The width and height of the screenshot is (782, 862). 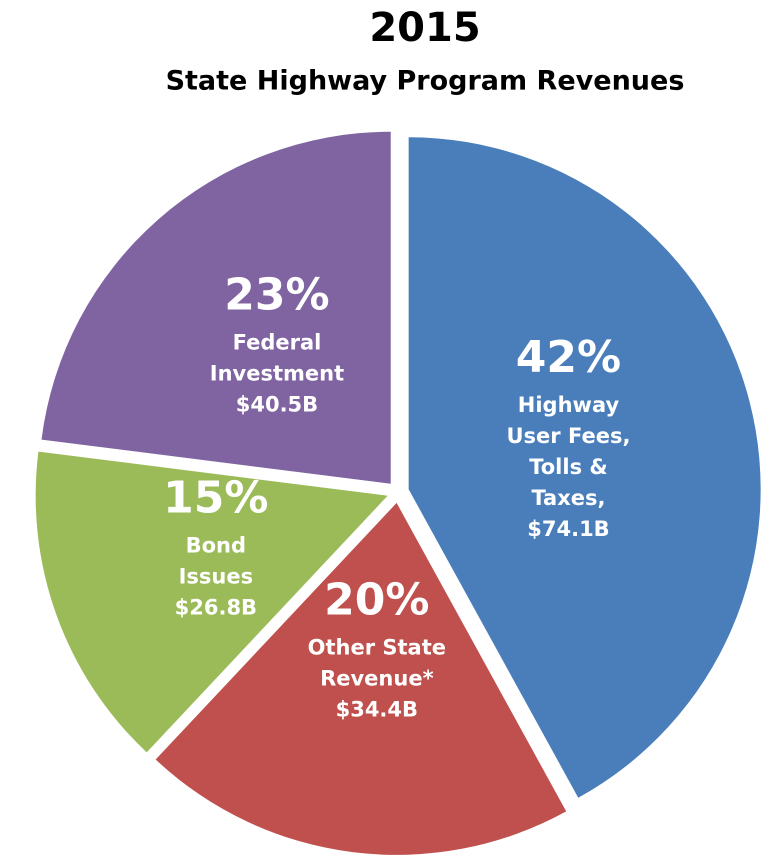 What do you see at coordinates (277, 405) in the screenshot?
I see `amount-label: $40.5B` at bounding box center [277, 405].